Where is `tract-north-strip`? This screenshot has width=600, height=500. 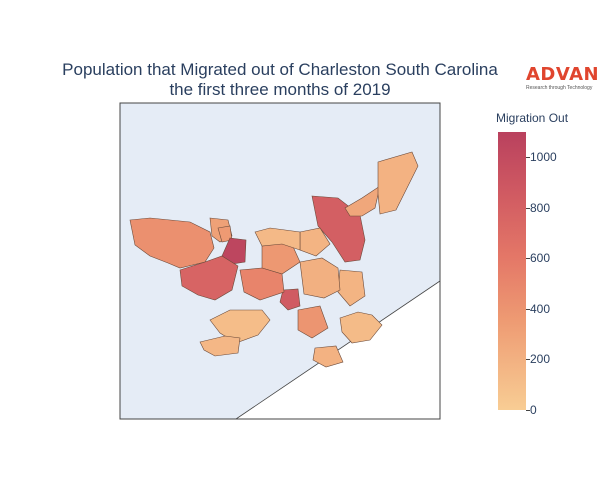
tract-north-strip is located at coordinates (277, 239).